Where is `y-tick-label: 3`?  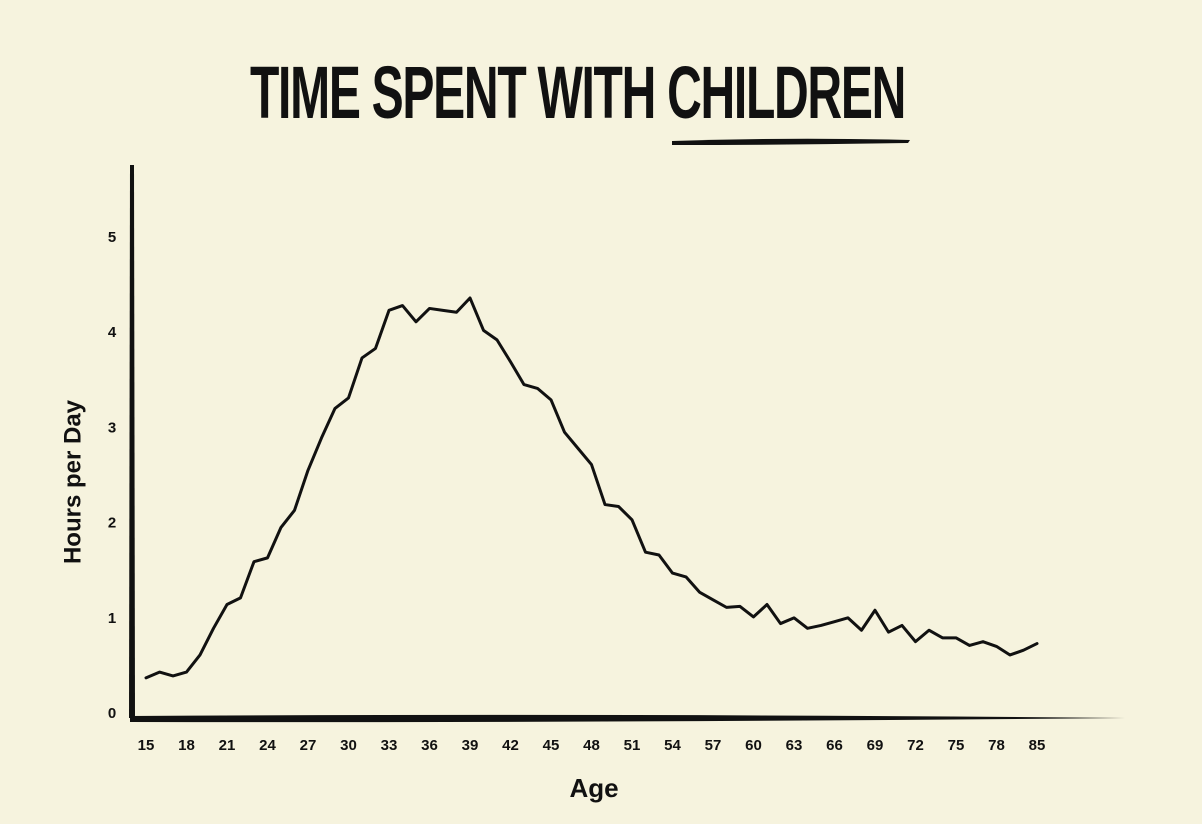
y-tick-label: 3 is located at coordinates (112, 427).